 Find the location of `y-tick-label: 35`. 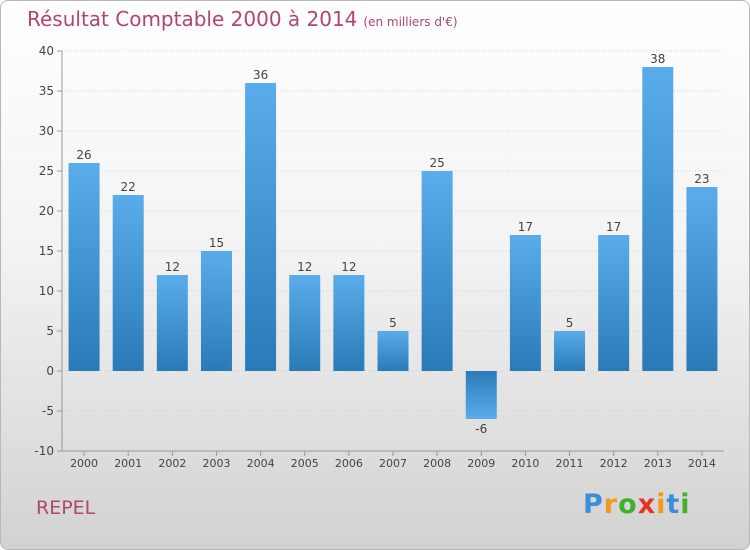

y-tick-label: 35 is located at coordinates (46, 91).